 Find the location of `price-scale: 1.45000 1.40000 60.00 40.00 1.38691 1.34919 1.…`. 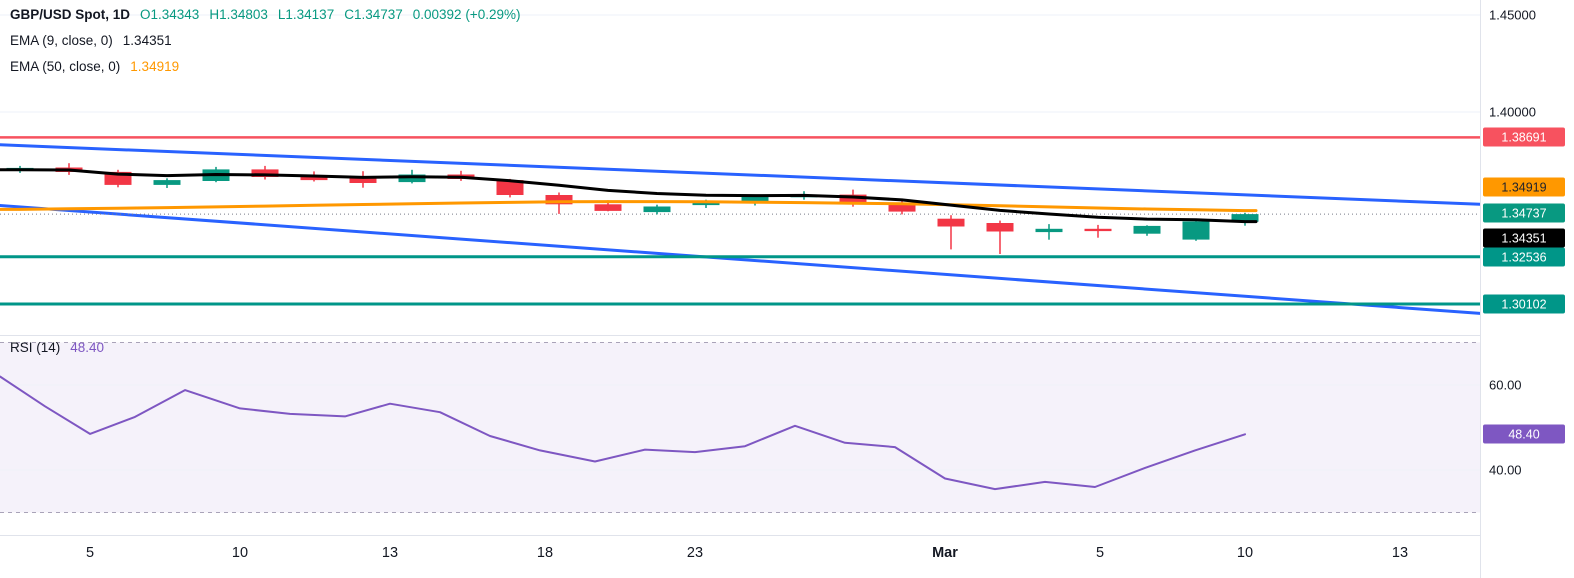

price-scale: 1.45000 1.40000 60.00 40.00 1.38691 1.34919 1.… is located at coordinates (1527, 289).